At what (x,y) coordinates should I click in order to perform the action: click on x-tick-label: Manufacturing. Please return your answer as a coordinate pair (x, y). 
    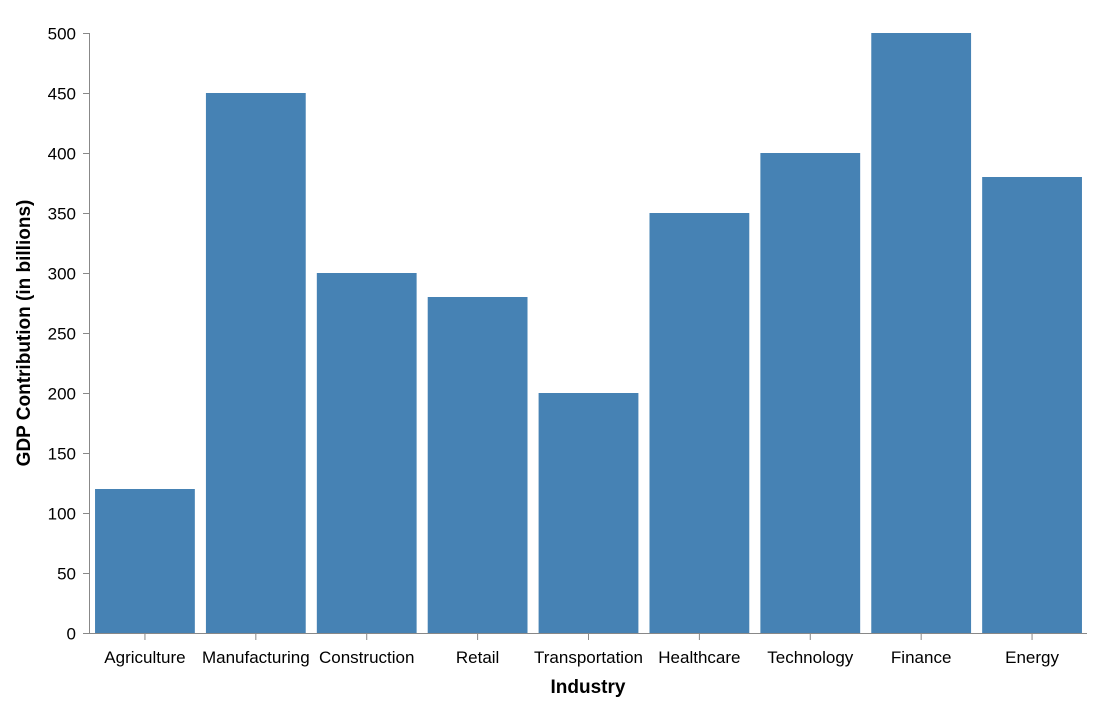
    Looking at the image, I should click on (256, 657).